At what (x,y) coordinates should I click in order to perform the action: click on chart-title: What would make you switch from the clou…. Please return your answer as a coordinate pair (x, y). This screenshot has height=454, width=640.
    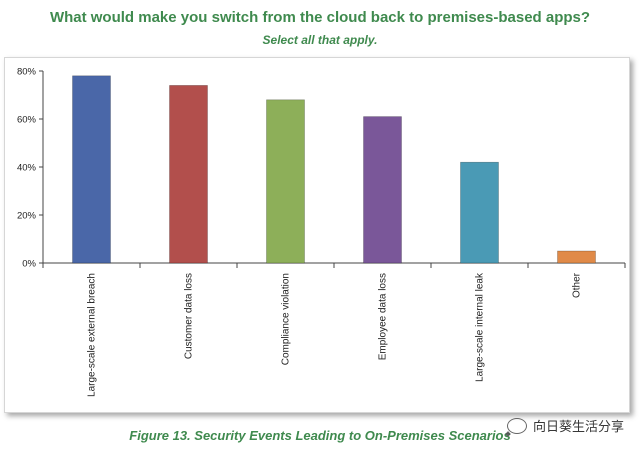
    Looking at the image, I should click on (320, 17).